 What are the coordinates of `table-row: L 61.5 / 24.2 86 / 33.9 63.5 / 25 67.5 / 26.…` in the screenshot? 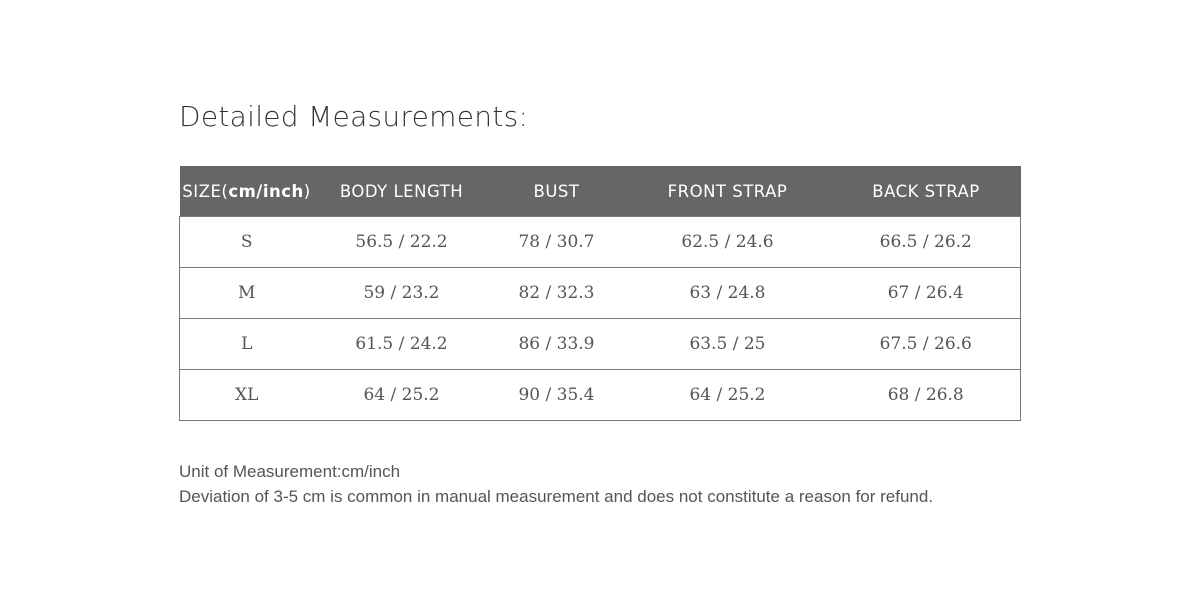 It's located at (600, 344).